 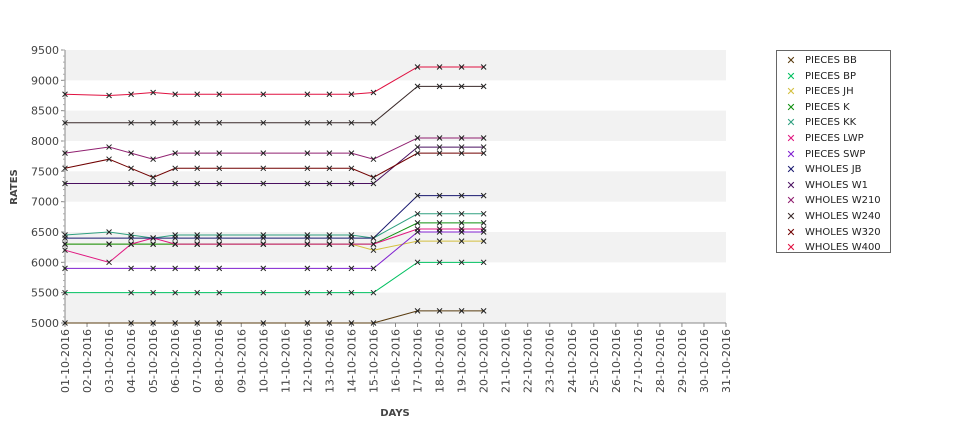 I want to click on x-tick-label: 24-10-2016, so click(x=572, y=361).